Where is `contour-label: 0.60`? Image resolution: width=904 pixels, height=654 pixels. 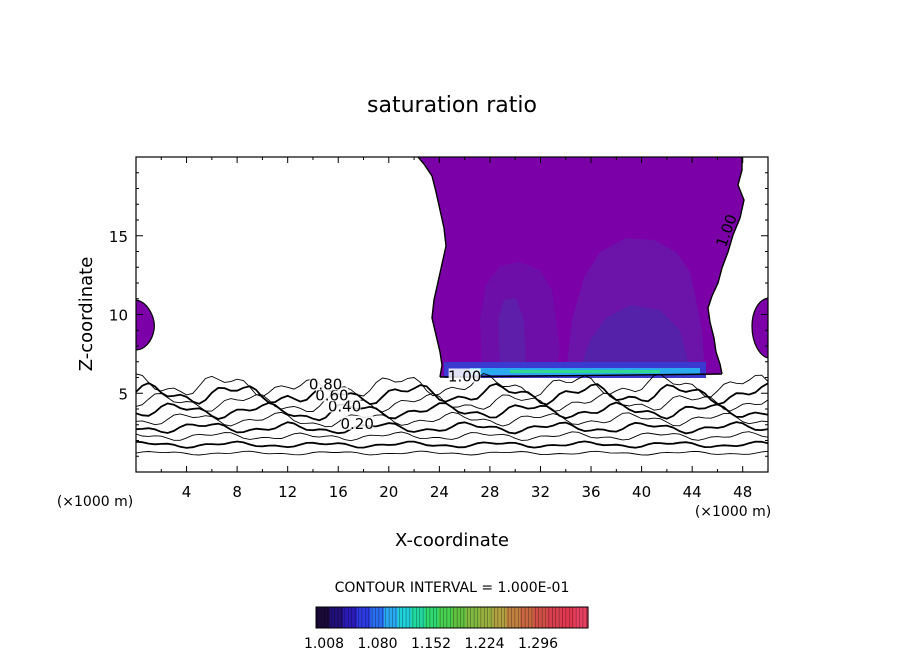
contour-label: 0.60 is located at coordinates (331, 395).